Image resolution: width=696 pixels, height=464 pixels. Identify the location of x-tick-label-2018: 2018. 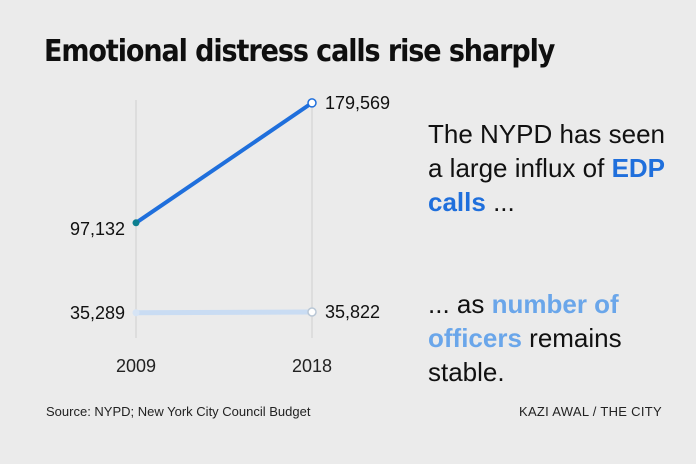
(312, 366).